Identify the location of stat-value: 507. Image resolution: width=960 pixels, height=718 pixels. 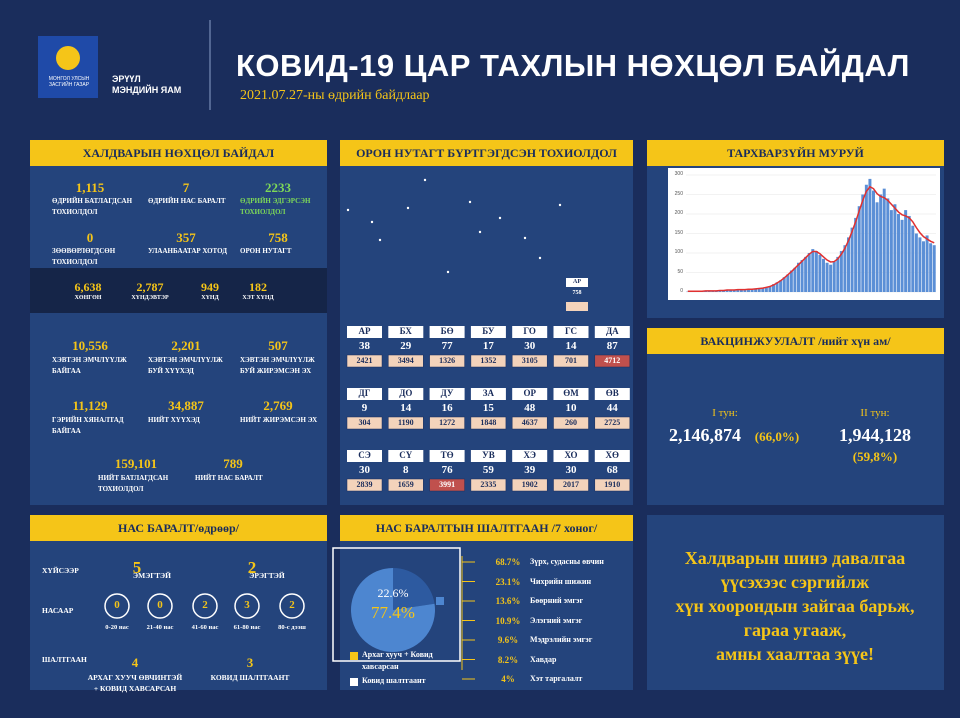
(278, 345).